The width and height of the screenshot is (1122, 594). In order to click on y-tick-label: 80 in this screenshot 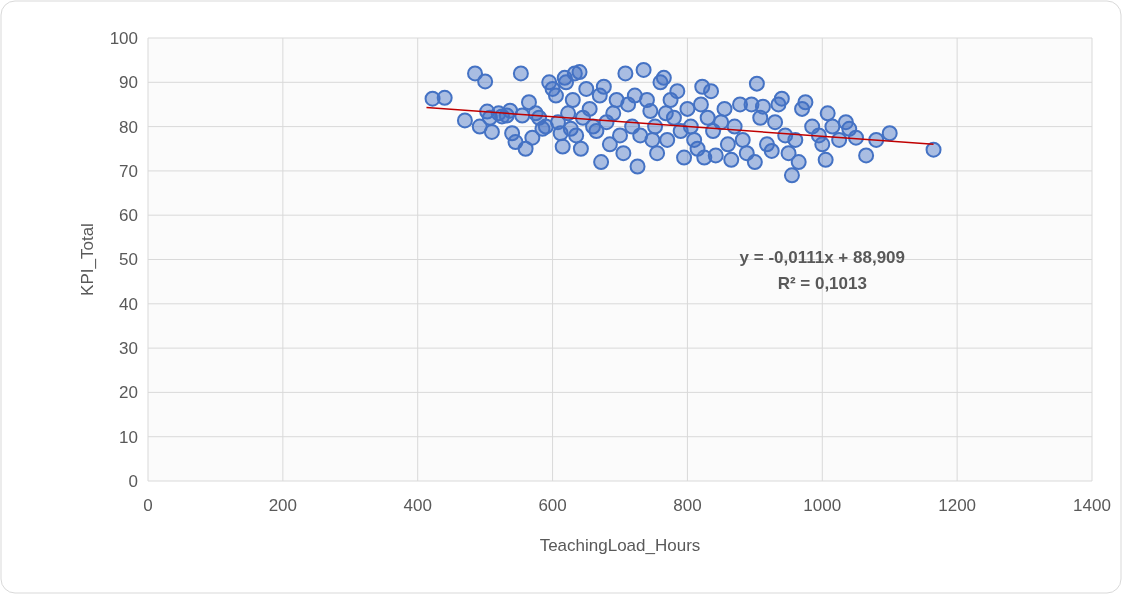, I will do `click(128, 127)`.